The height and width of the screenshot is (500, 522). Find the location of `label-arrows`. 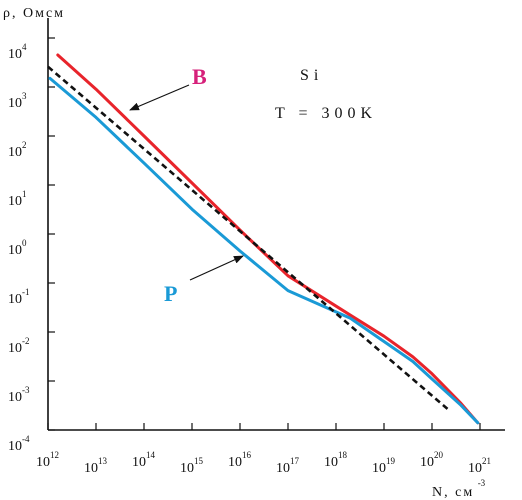

label-arrows is located at coordinates (186, 182).